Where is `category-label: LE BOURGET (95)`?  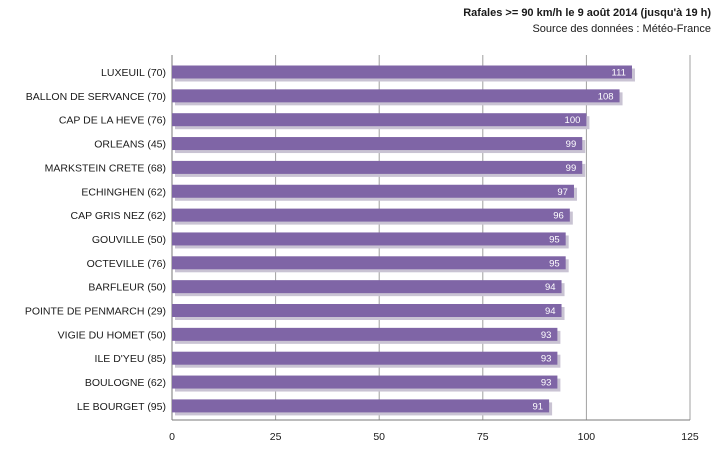 category-label: LE BOURGET (95) is located at coordinates (121, 407).